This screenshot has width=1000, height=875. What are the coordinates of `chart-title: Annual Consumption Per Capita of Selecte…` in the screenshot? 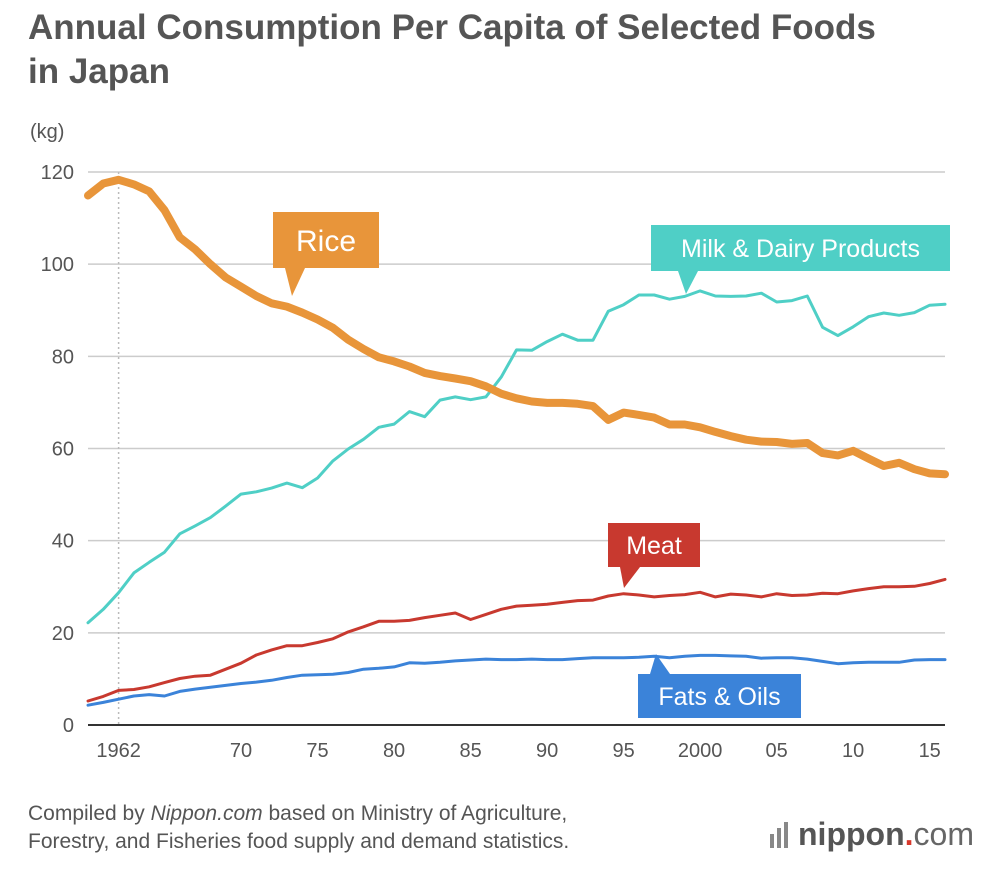 It's located at (503, 50).